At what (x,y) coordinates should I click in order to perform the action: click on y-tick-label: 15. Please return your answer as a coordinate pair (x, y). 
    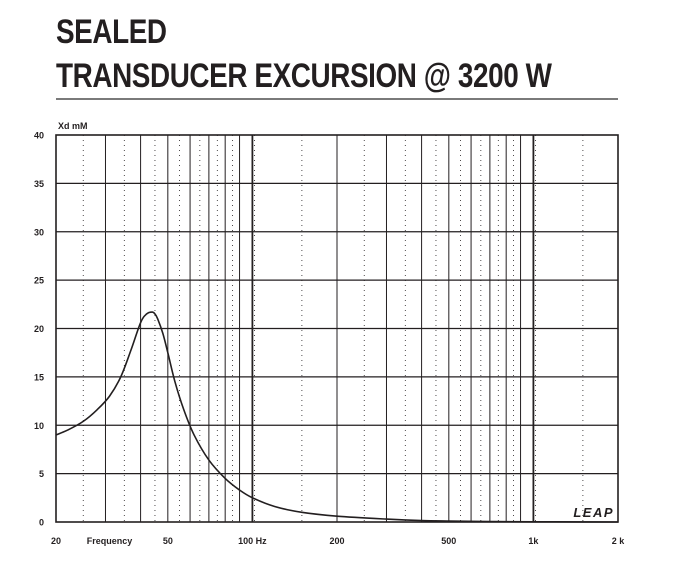
    Looking at the image, I should click on (39, 377).